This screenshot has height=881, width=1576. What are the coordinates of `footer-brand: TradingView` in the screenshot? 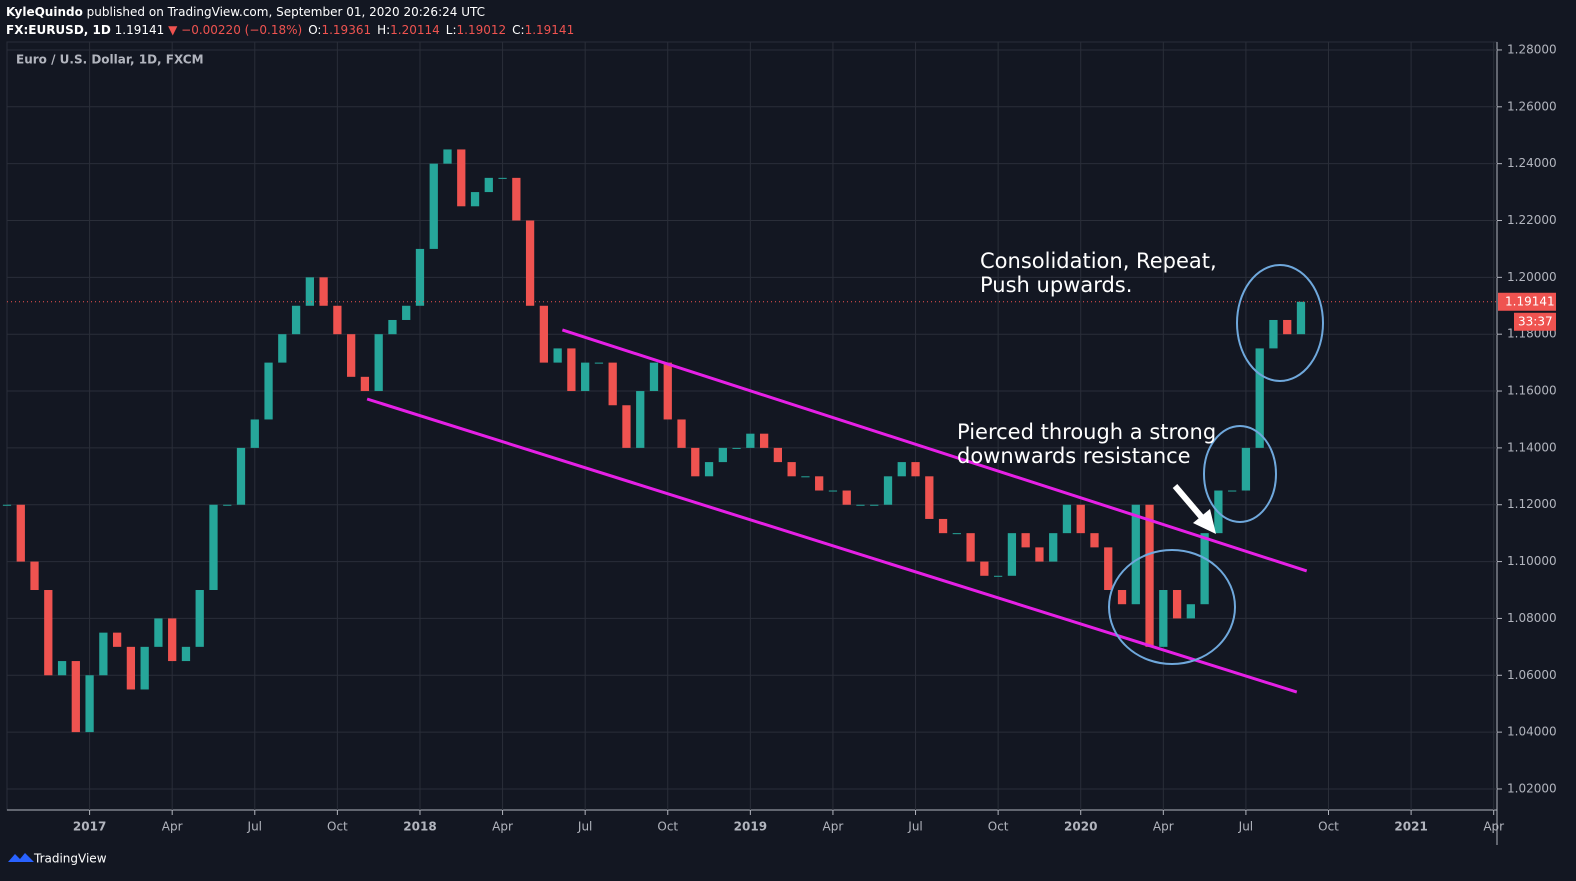 It's located at (70, 859).